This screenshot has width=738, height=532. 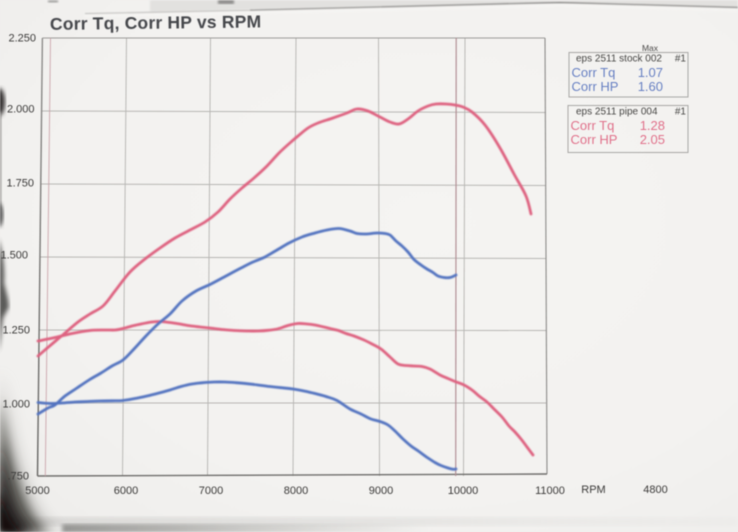 I want to click on svg-text: Corr Tq, Corr HP vs RPM, so click(x=156, y=22).